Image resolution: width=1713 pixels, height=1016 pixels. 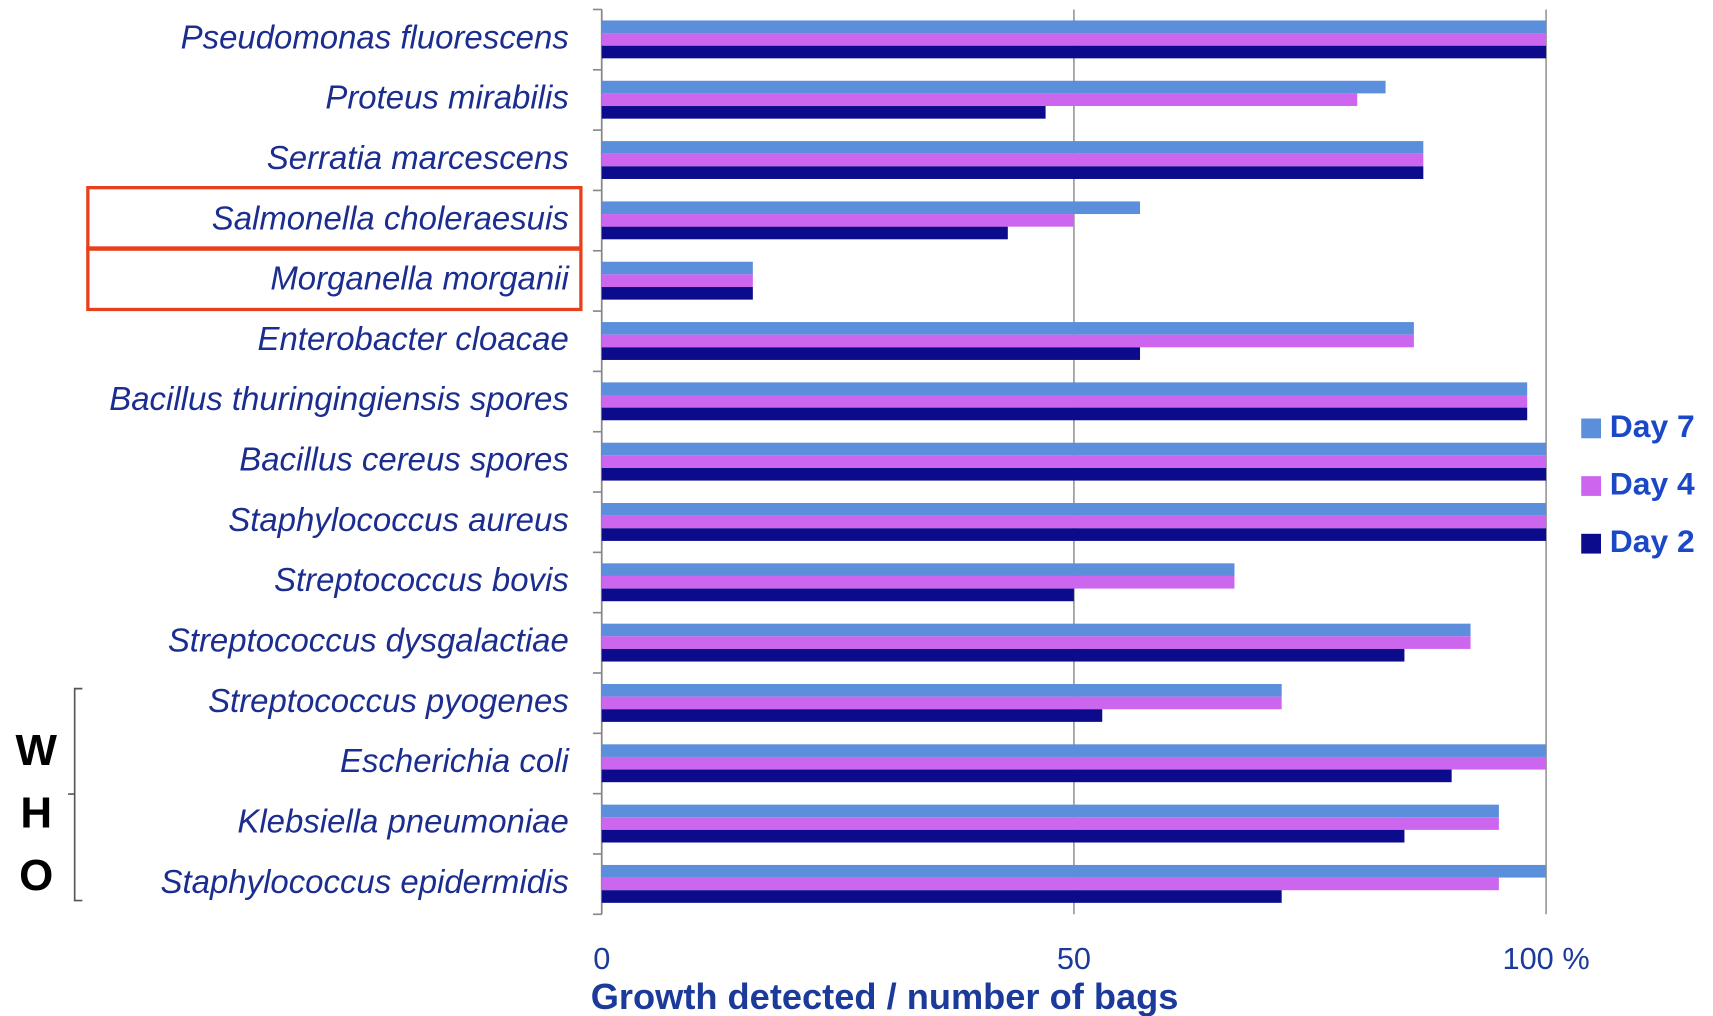 I want to click on bracket-letter: W, so click(x=37, y=750).